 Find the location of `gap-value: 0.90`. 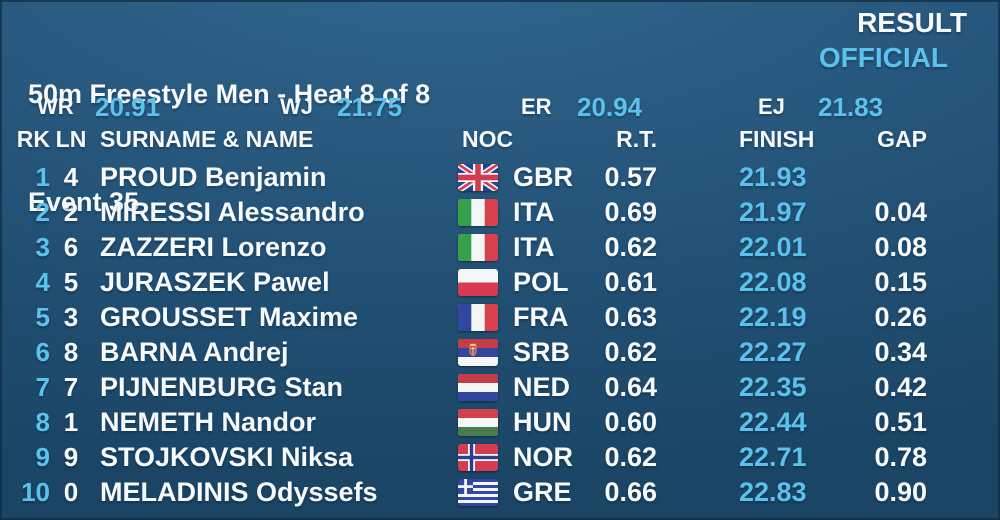

gap-value: 0.90 is located at coordinates (900, 492).